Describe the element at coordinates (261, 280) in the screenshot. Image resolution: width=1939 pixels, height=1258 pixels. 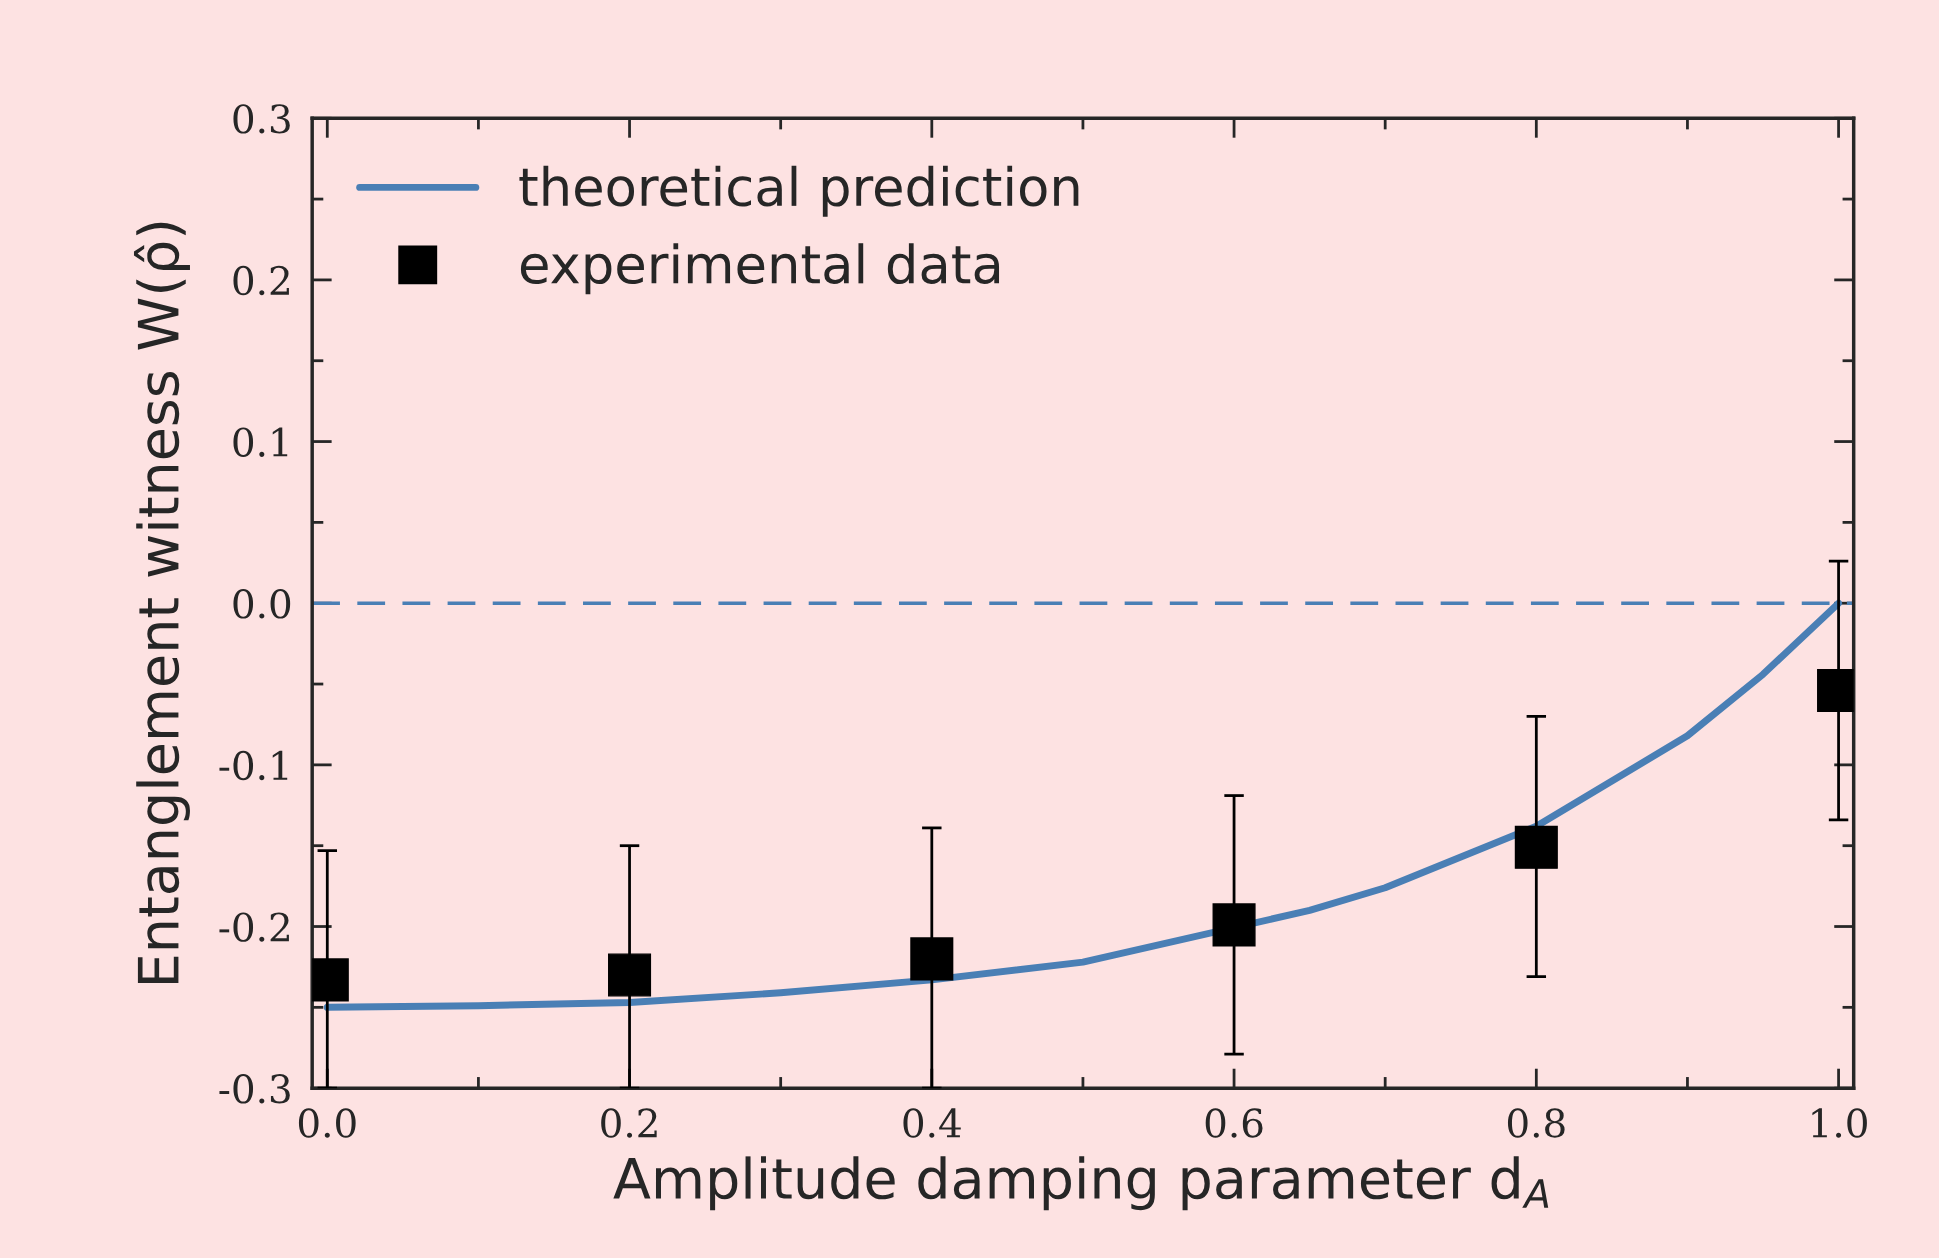
I see `y-tick-label: 0.2` at that location.